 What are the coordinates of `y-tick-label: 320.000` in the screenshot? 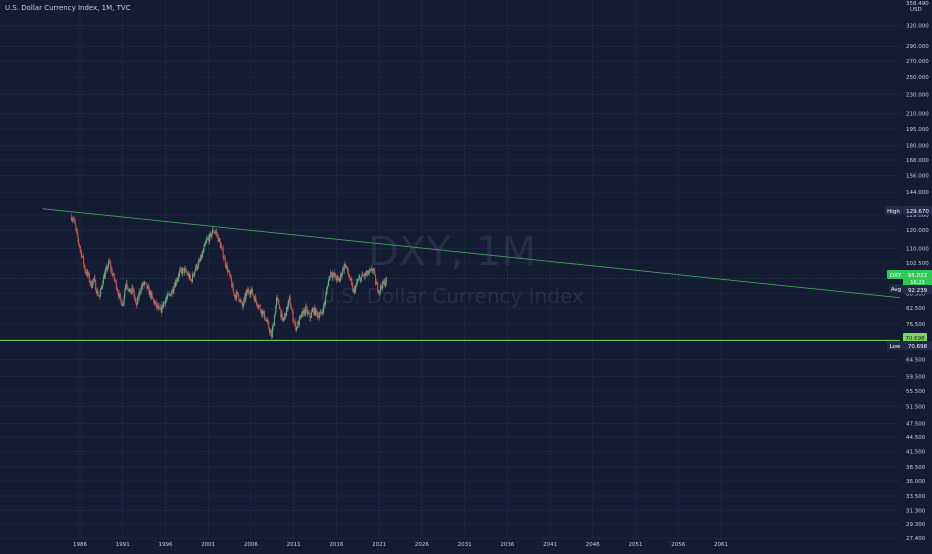 It's located at (917, 27).